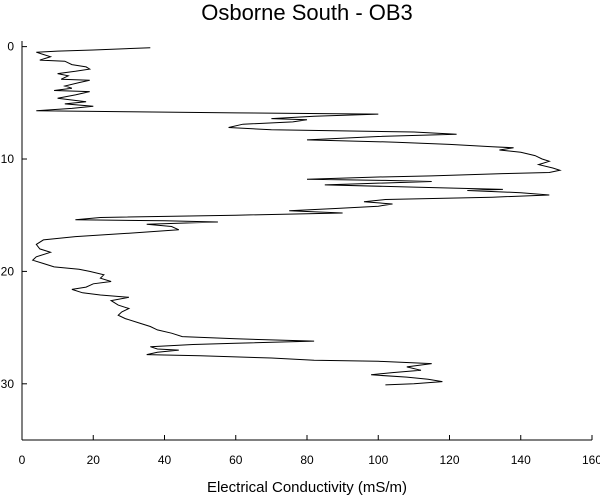 This screenshot has width=600, height=496. I want to click on y-tick-label: 20, so click(8, 271).